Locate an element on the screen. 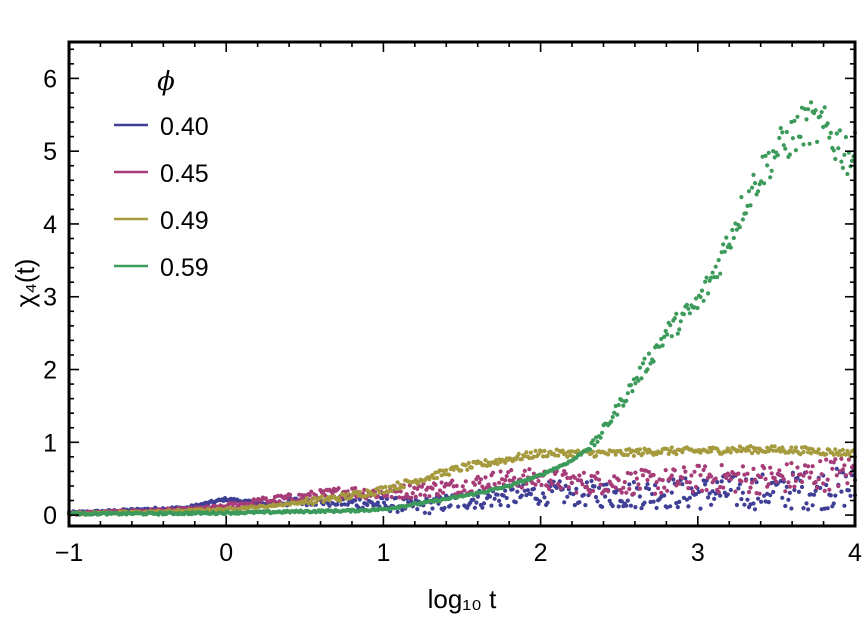 This screenshot has width=864, height=619. y-tick-label: 6 is located at coordinates (50, 79).